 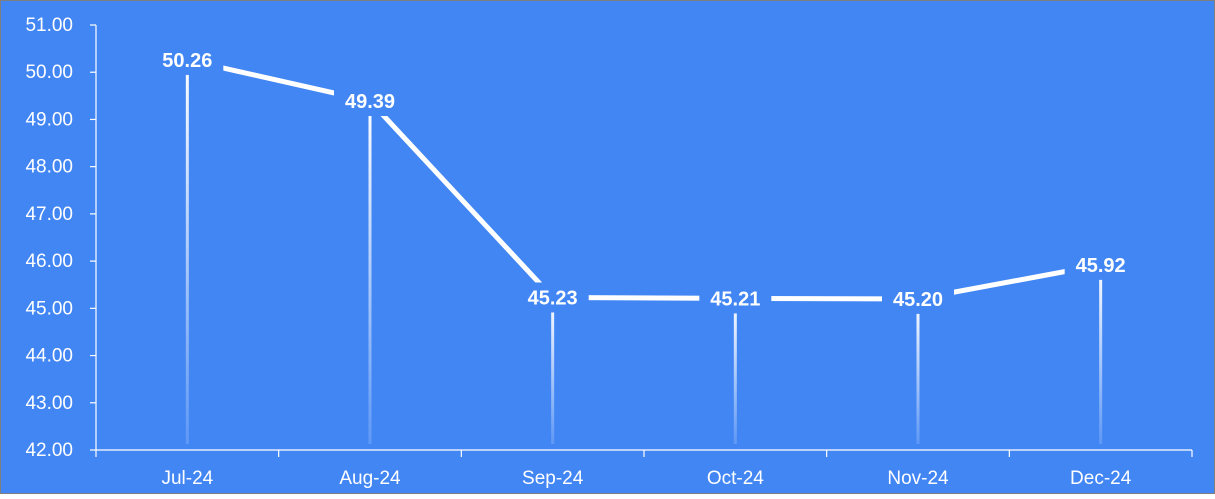 I want to click on data-label: 45.23, so click(x=553, y=298).